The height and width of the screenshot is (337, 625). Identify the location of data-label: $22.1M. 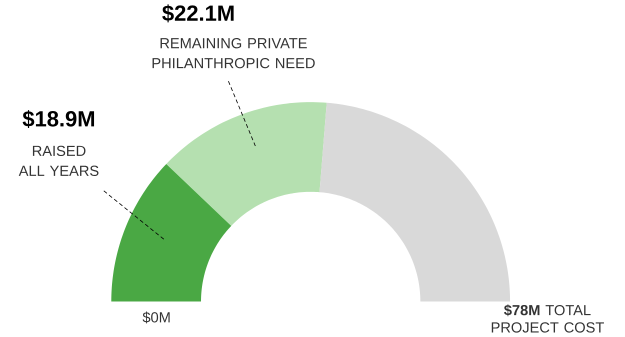
(198, 13).